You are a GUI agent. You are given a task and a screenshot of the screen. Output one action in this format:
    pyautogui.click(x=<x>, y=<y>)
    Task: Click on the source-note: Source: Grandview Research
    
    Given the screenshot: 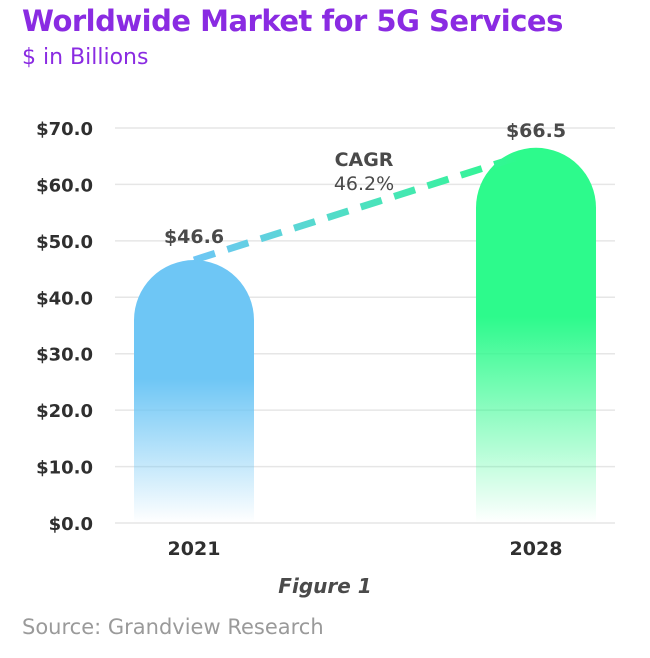 What is the action you would take?
    pyautogui.click(x=173, y=627)
    